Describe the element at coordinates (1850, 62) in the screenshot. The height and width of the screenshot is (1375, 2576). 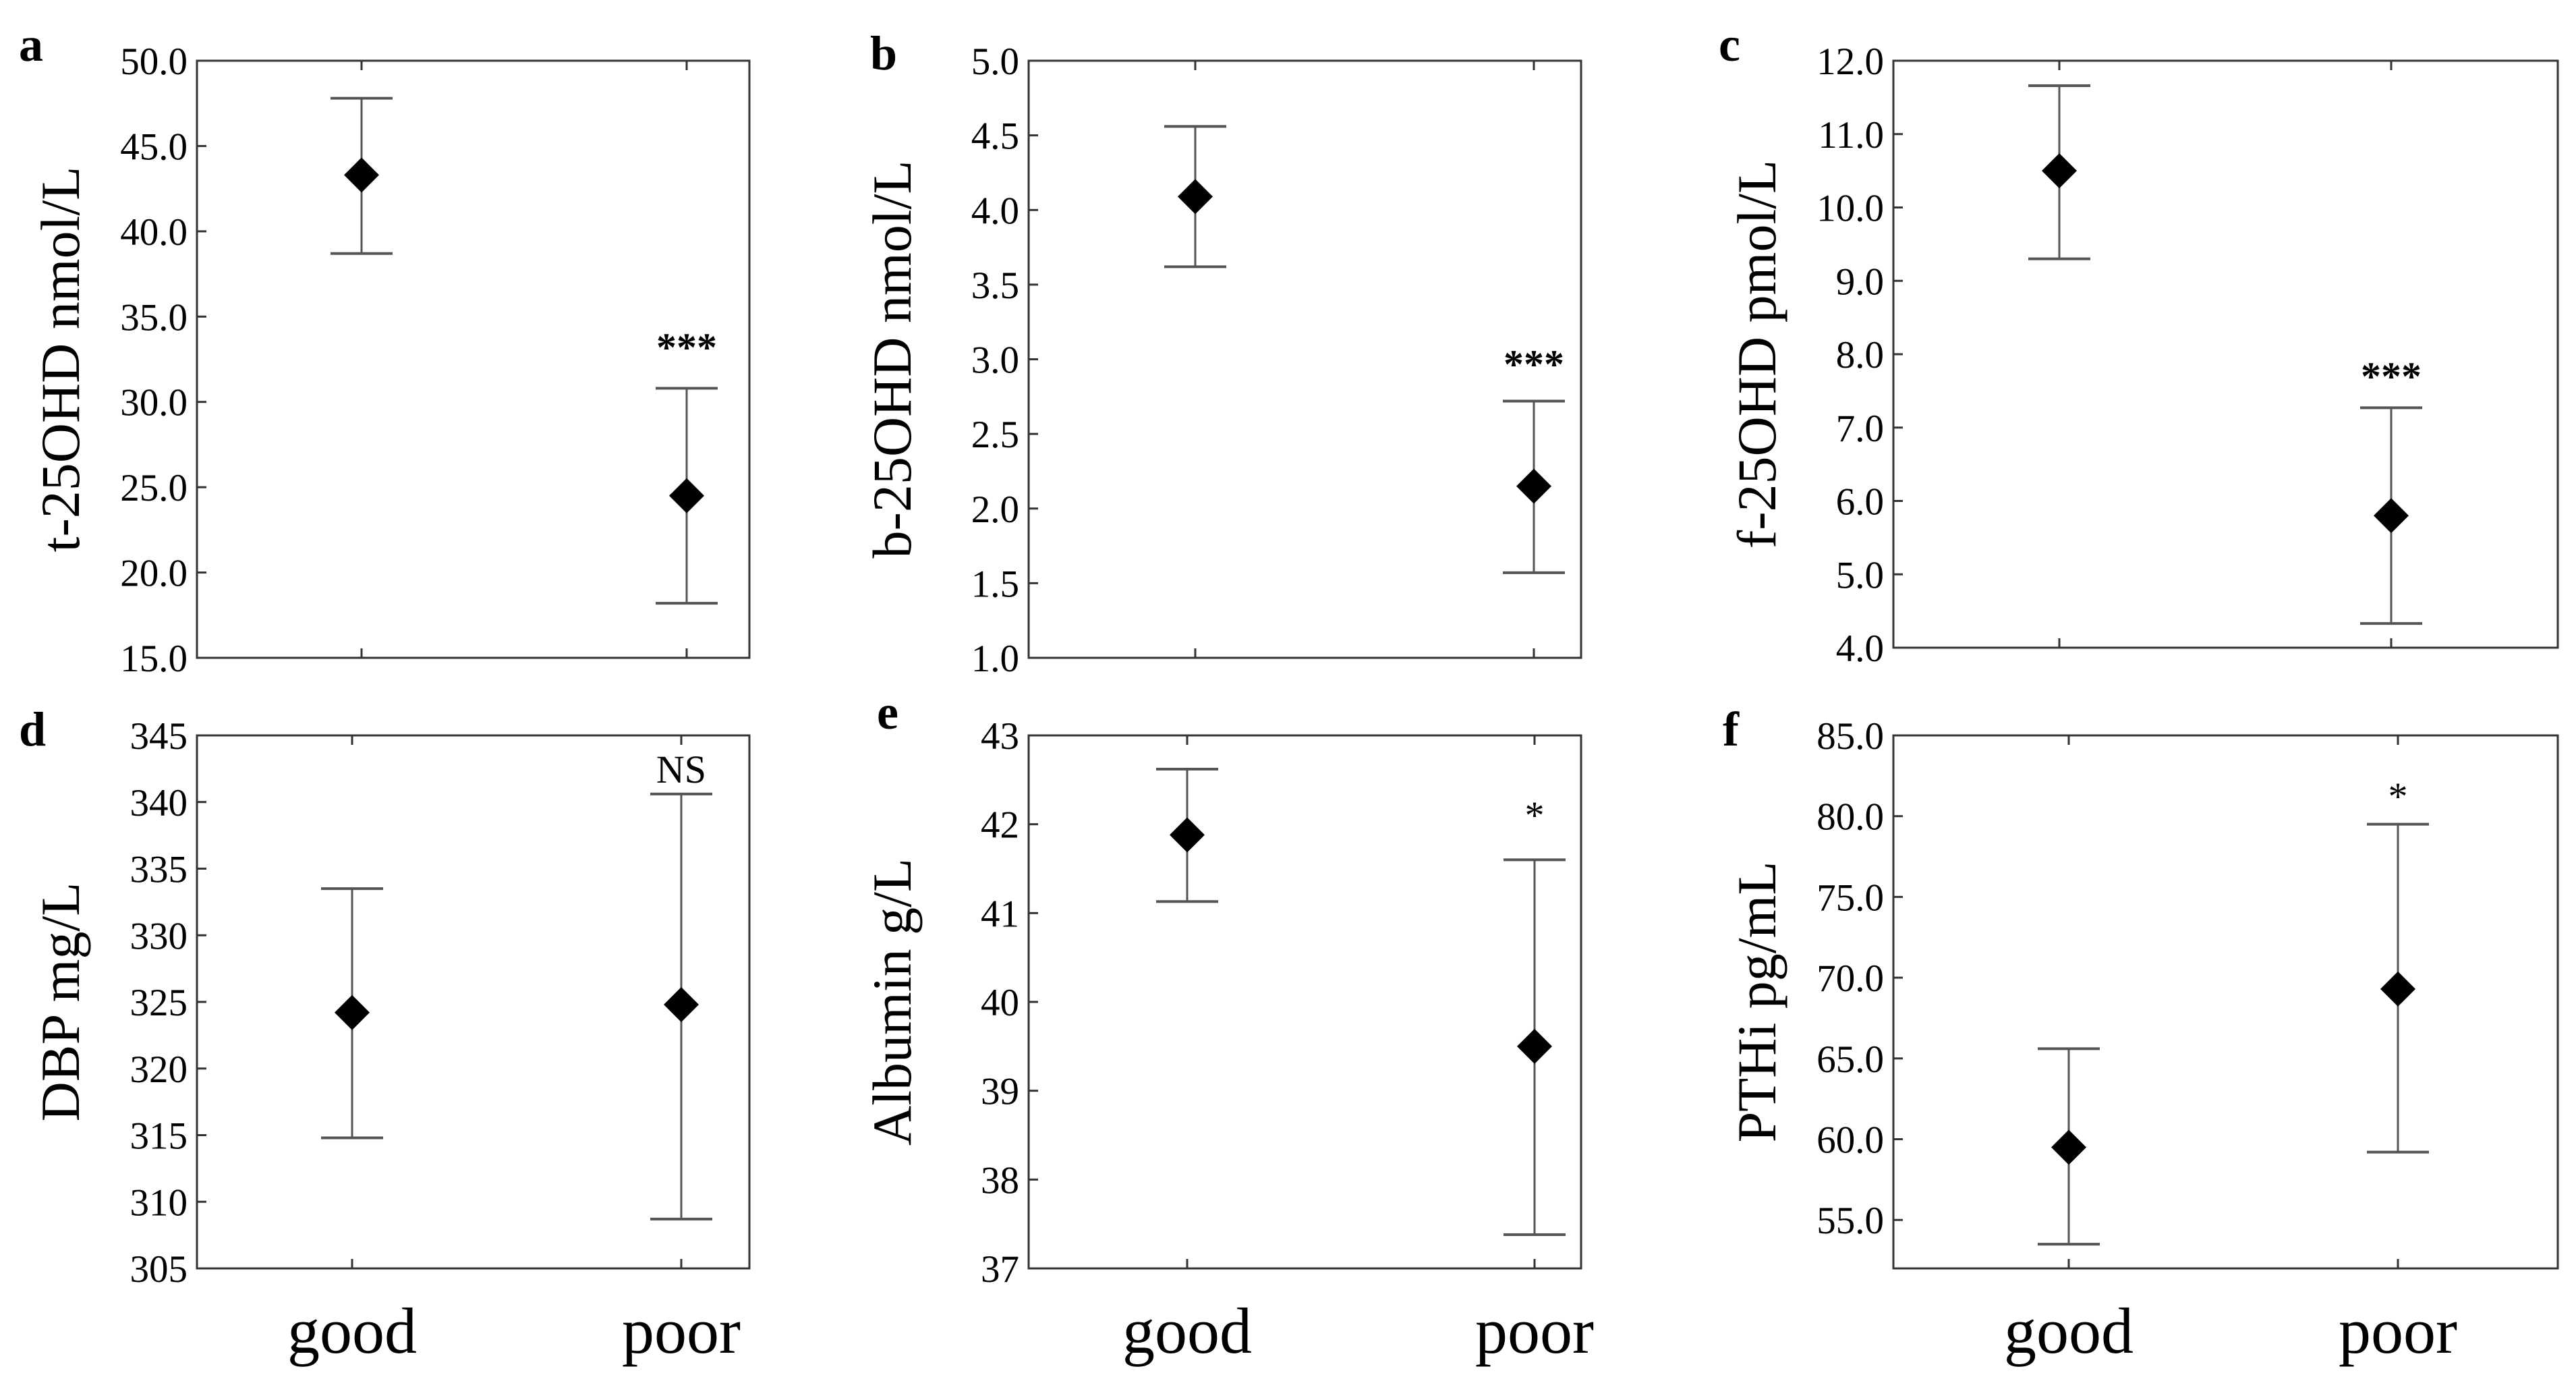
I see `y-tick-label: 12.0` at that location.